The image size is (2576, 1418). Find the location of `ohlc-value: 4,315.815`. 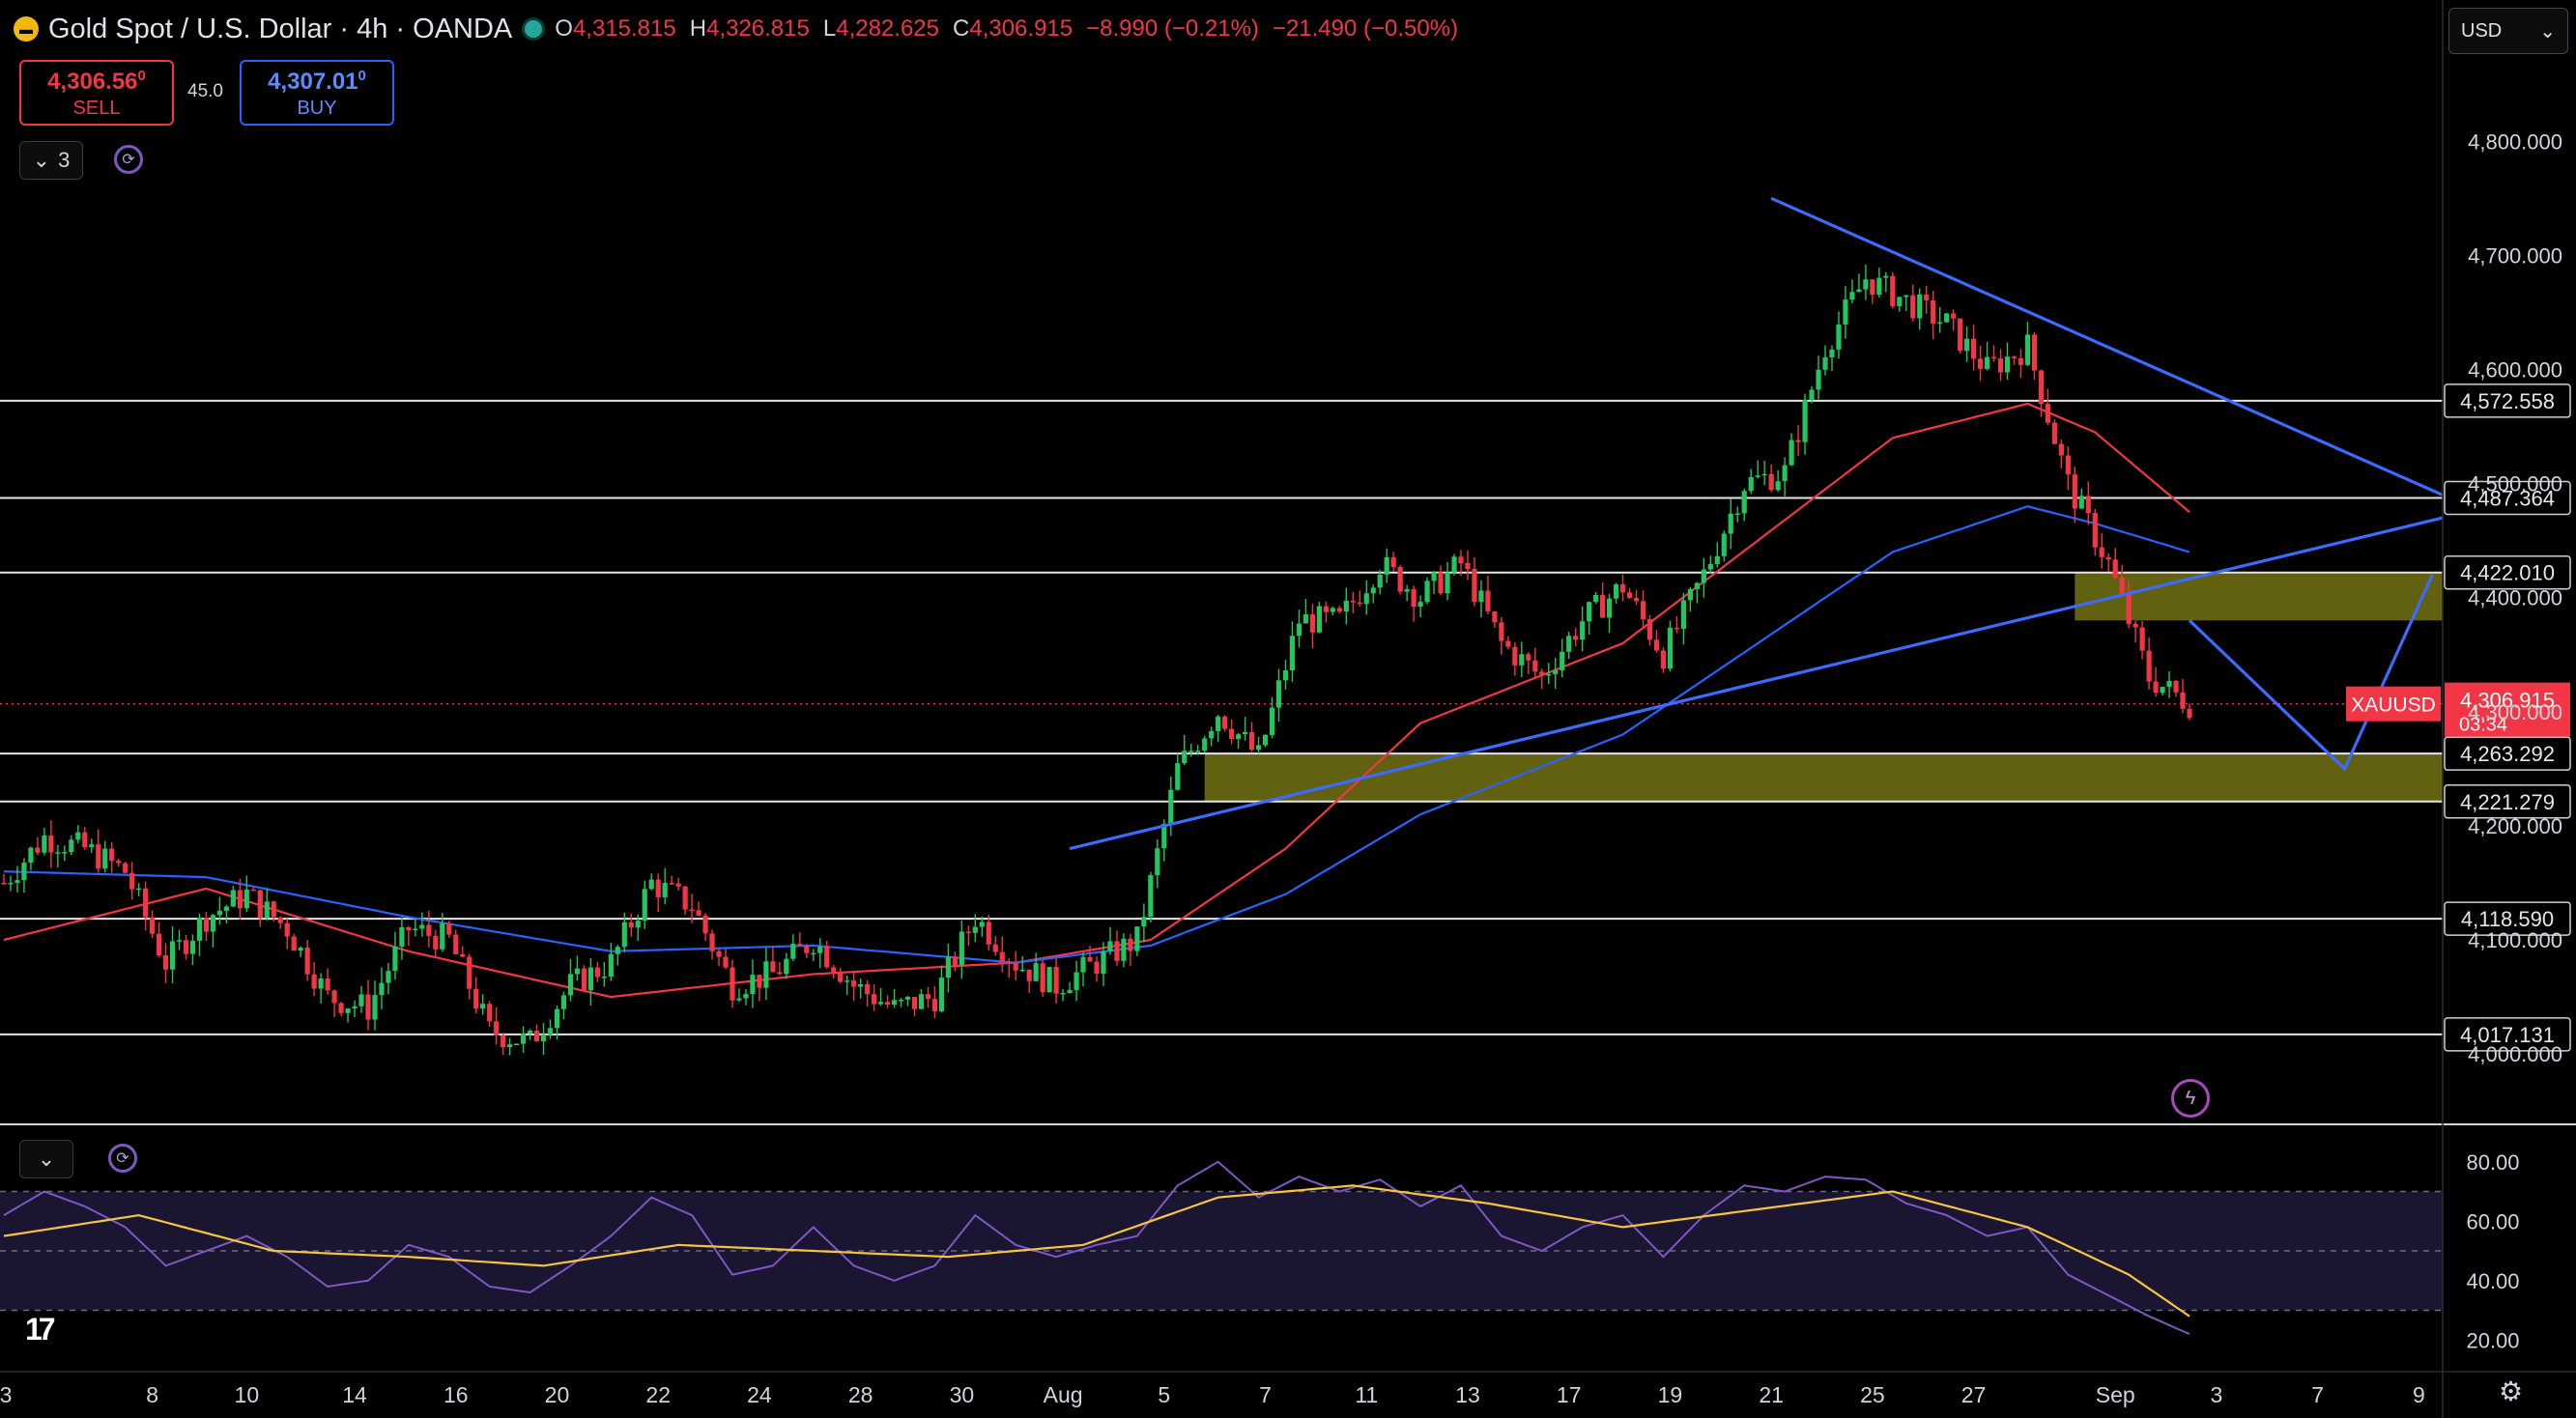

ohlc-value: 4,315.815 is located at coordinates (624, 28).